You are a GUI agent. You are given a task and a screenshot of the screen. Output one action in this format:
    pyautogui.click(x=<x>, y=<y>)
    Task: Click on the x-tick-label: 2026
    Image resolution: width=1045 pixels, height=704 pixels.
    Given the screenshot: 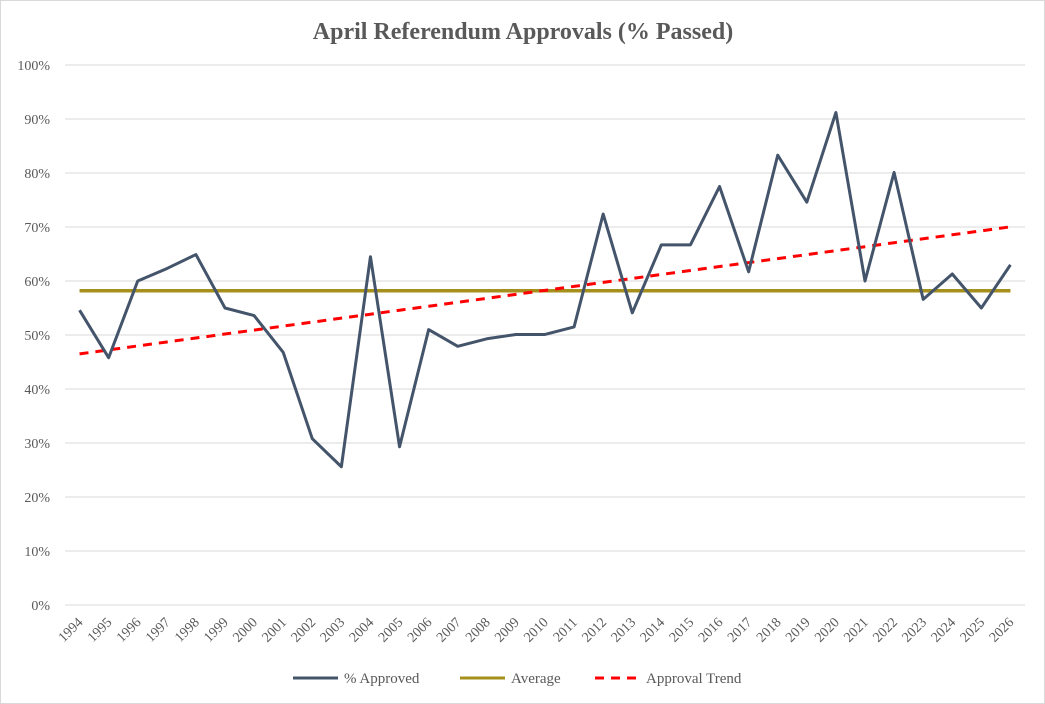 What is the action you would take?
    pyautogui.click(x=1002, y=630)
    